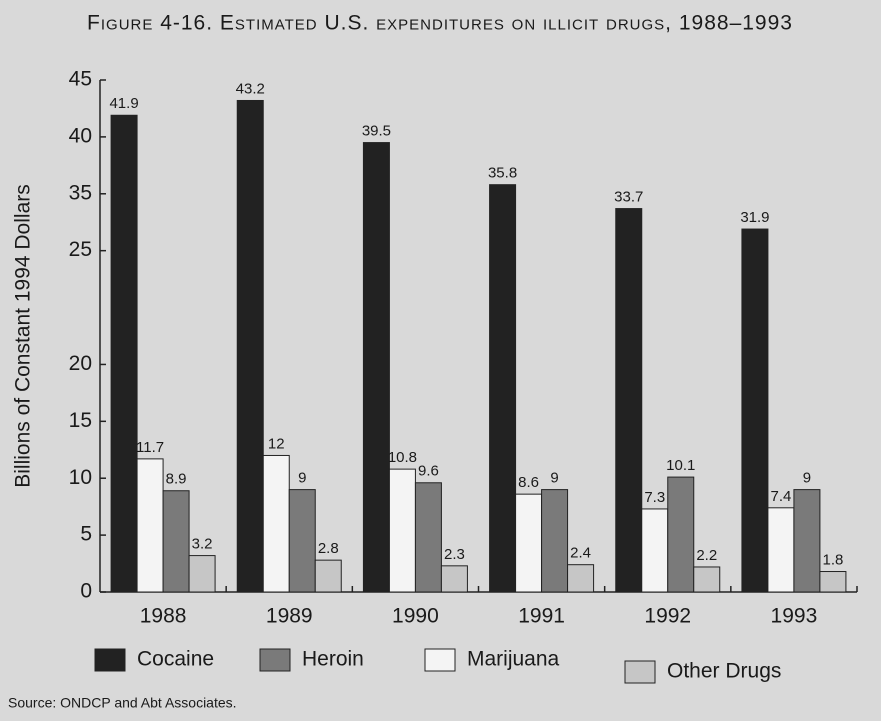 Image resolution: width=881 pixels, height=721 pixels. I want to click on data-label: 8.6, so click(528, 482).